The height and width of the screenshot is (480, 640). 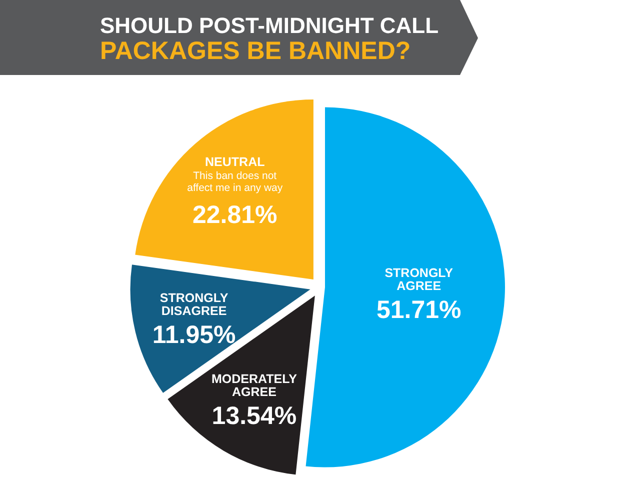 What do you see at coordinates (254, 386) in the screenshot?
I see `slice-label: MODERATELY AGREE` at bounding box center [254, 386].